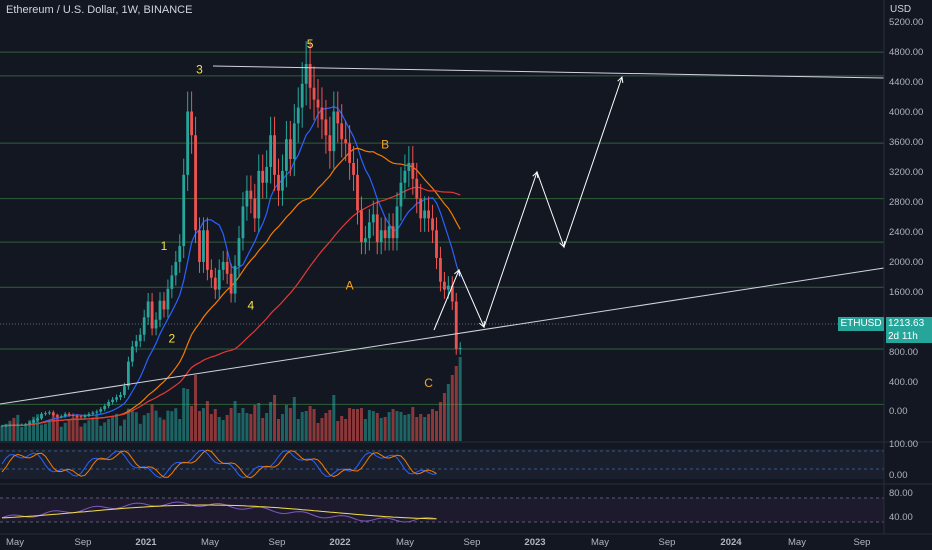 This screenshot has width=932, height=550. What do you see at coordinates (385, 145) in the screenshot?
I see `wave-label-b: B` at bounding box center [385, 145].